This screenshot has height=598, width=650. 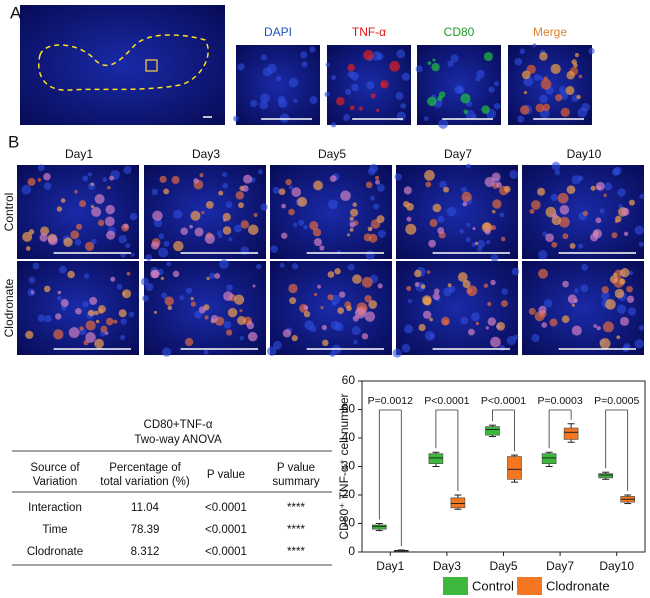 What do you see at coordinates (571, 433) in the screenshot?
I see `box` at bounding box center [571, 433].